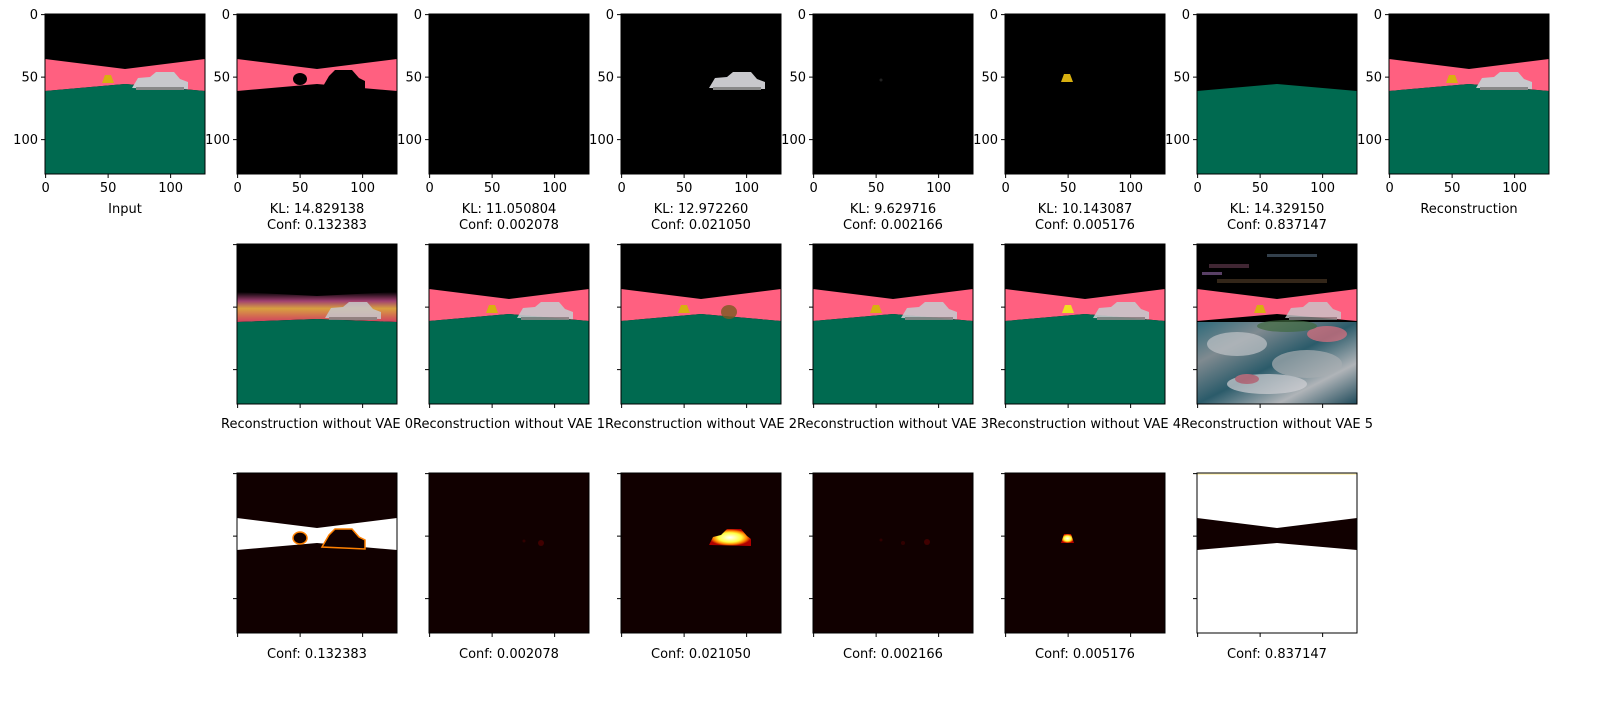 This screenshot has width=1617, height=702. What do you see at coordinates (746, 188) in the screenshot?
I see `row1-xtick-label-3-2: 100` at bounding box center [746, 188].